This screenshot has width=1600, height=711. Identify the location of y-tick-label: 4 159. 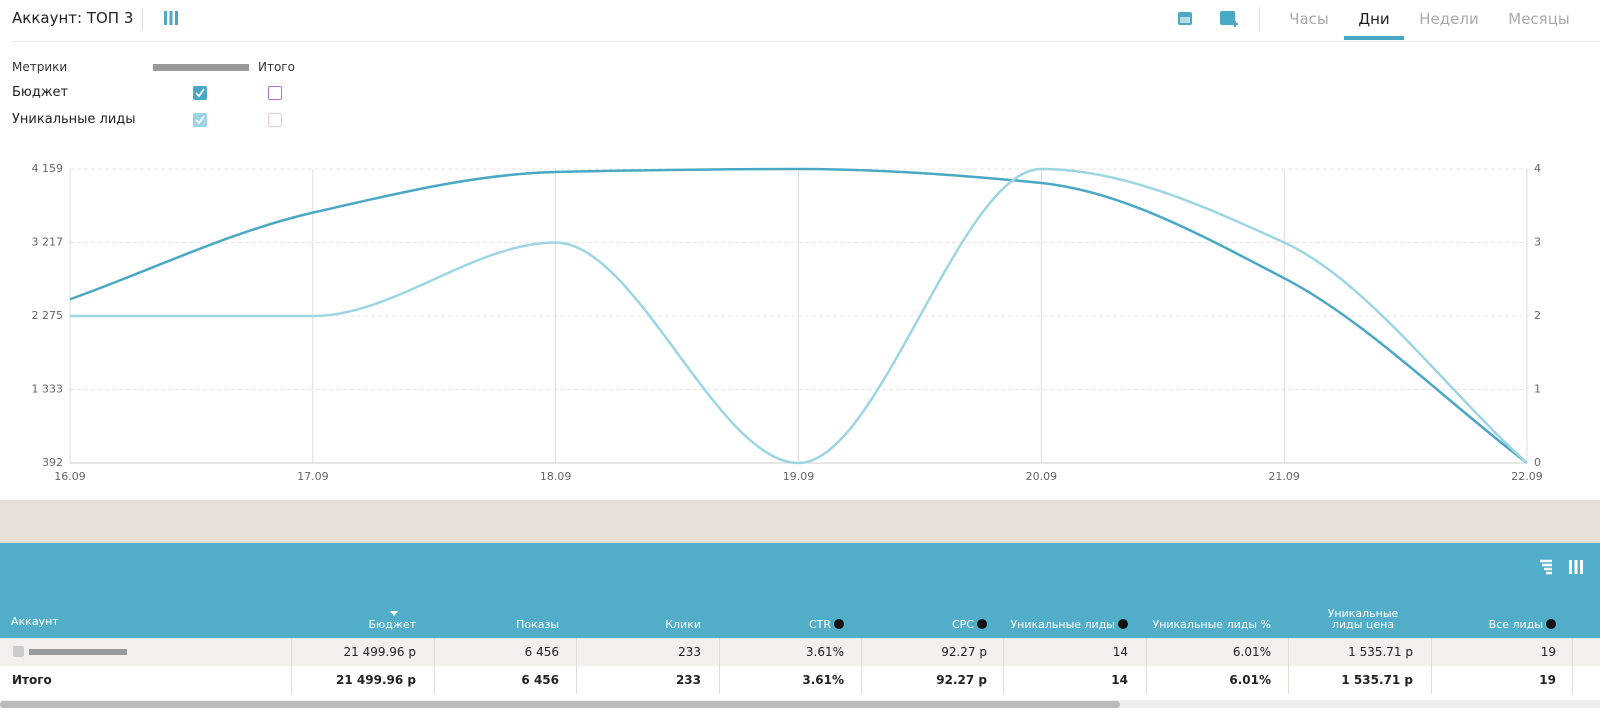
(48, 168).